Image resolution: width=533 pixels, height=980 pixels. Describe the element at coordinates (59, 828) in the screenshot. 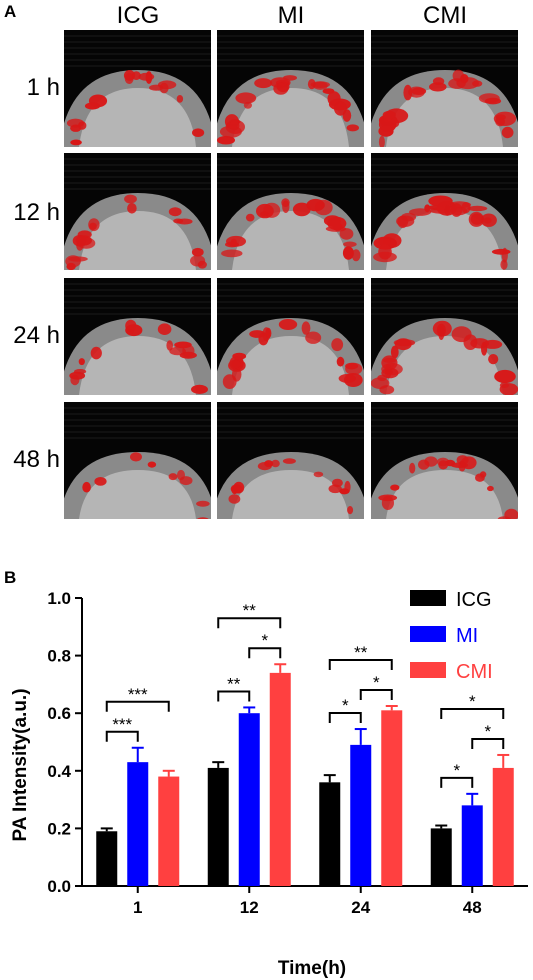

I see `y-tick-label: 0.2` at that location.